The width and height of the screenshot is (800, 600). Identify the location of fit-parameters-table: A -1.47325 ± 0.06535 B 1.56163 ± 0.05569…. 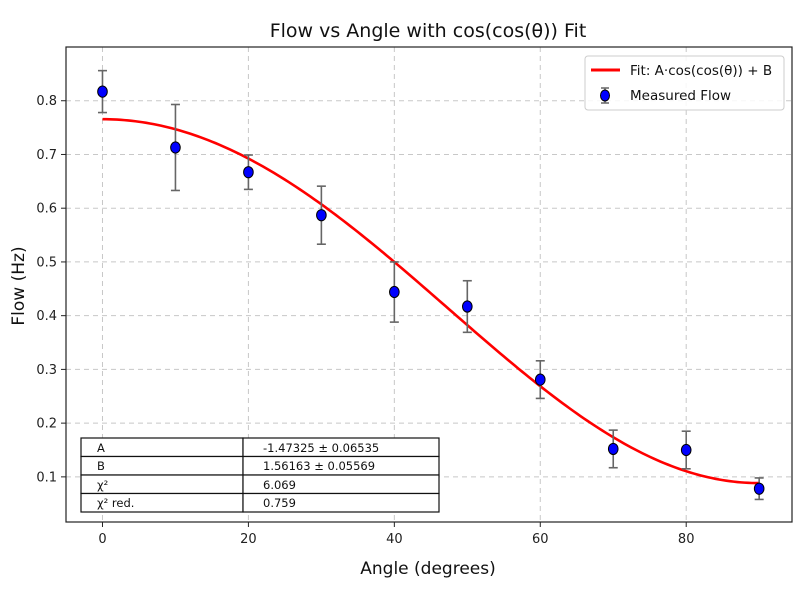
(260, 475).